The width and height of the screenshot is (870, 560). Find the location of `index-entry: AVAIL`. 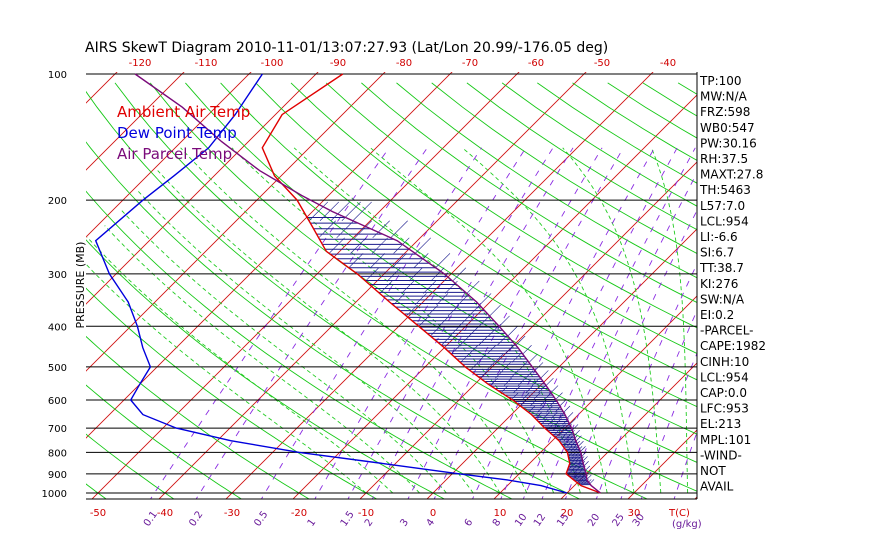

index-entry: AVAIL is located at coordinates (717, 487).